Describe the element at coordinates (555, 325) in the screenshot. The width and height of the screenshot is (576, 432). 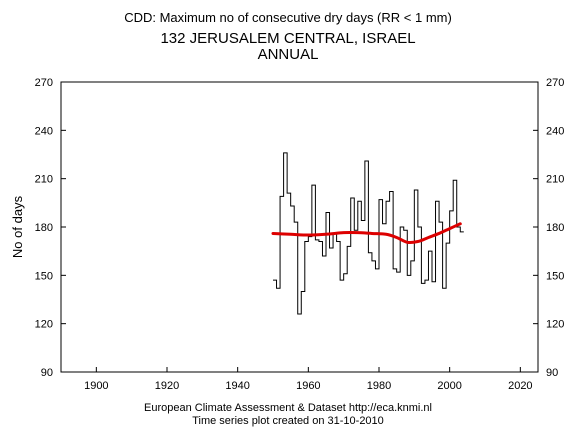
I see `y-tick-label-right: 120` at that location.